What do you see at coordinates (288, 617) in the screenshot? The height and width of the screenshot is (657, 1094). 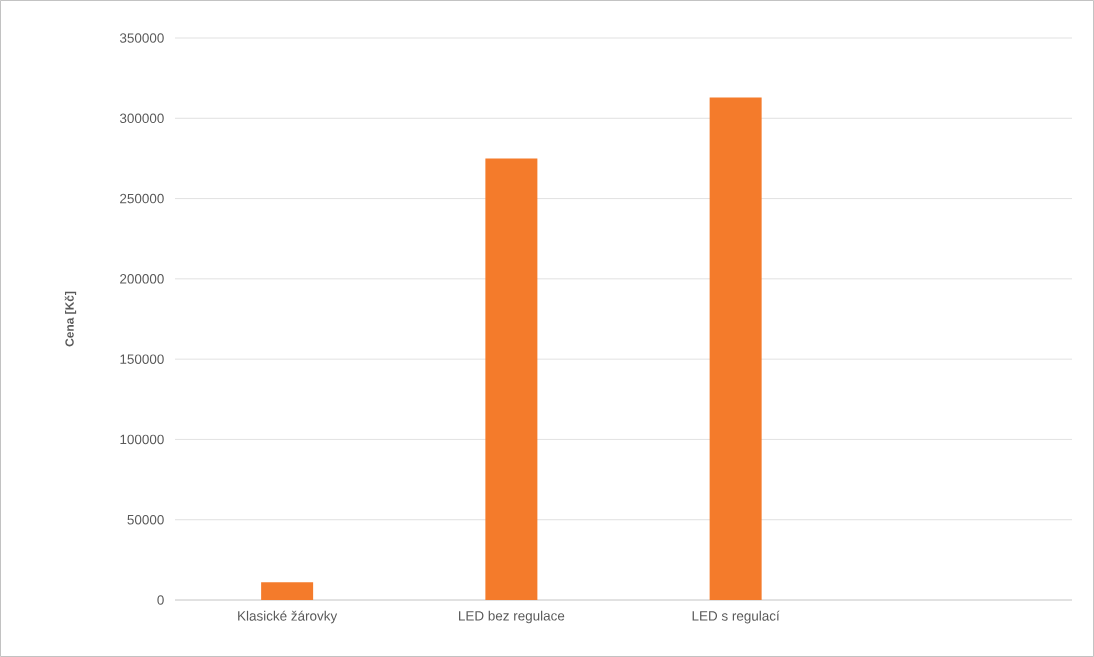 I see `x-tick-label: Klasické žárovky` at bounding box center [288, 617].